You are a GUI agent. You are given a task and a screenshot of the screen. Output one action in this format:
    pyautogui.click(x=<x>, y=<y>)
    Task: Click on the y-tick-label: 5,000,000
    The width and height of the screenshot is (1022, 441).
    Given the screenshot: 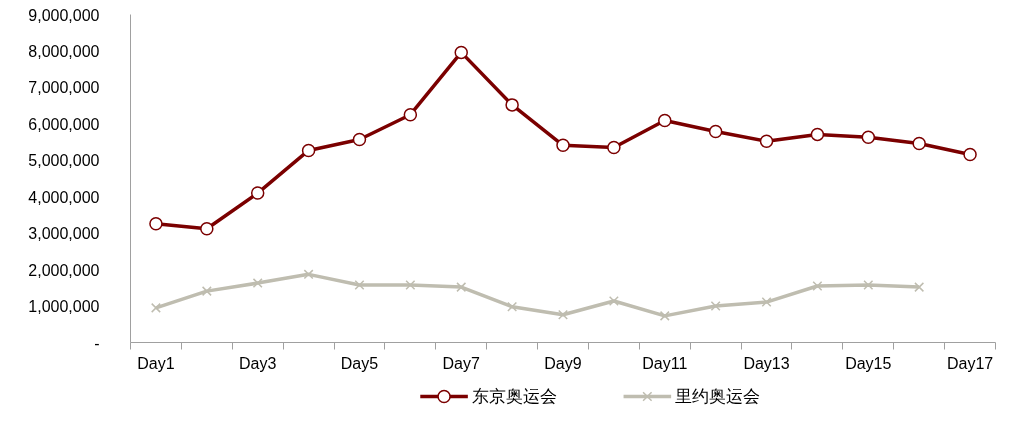 What is the action you would take?
    pyautogui.click(x=64, y=161)
    